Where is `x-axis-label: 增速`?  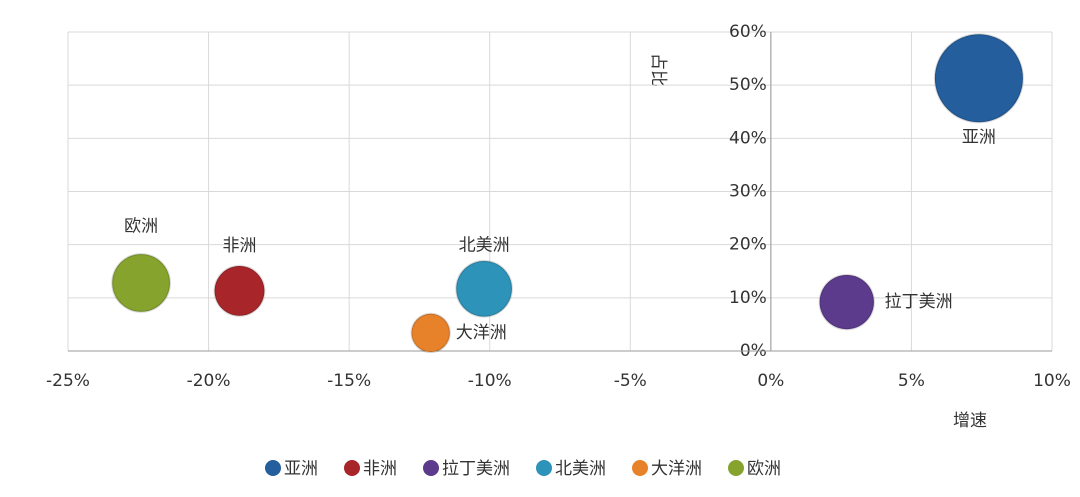 x-axis-label: 增速 is located at coordinates (970, 421).